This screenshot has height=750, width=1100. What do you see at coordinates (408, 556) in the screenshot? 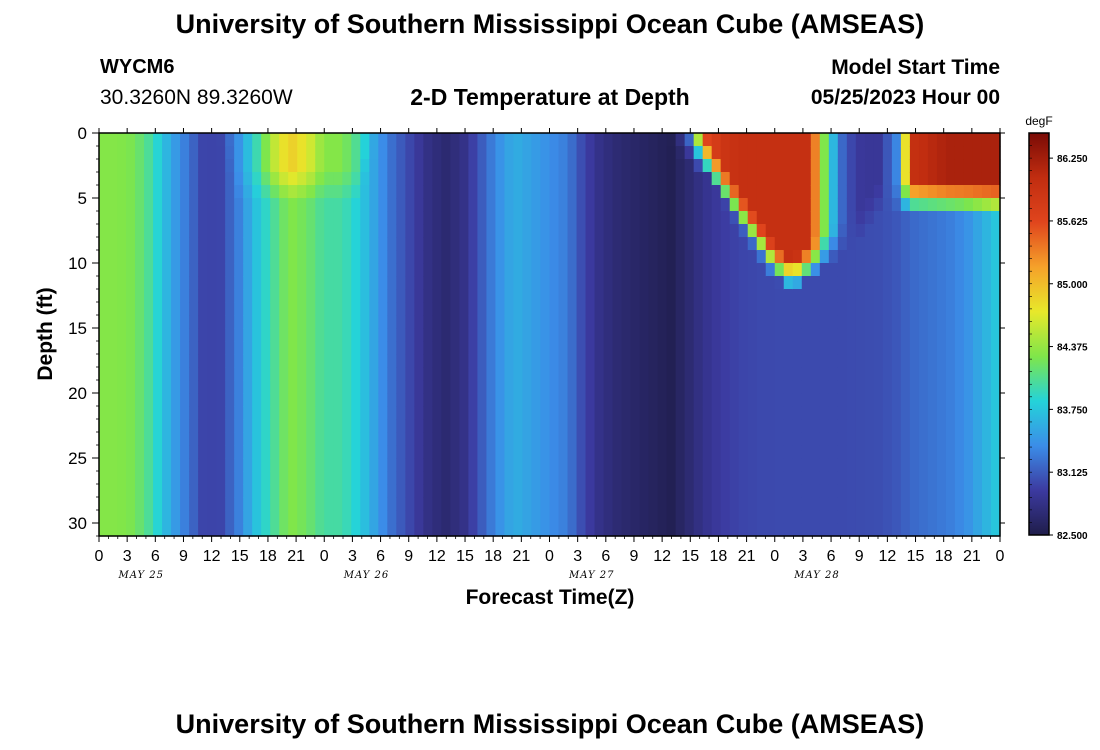
I see `x-tick-label: 9` at bounding box center [408, 556].